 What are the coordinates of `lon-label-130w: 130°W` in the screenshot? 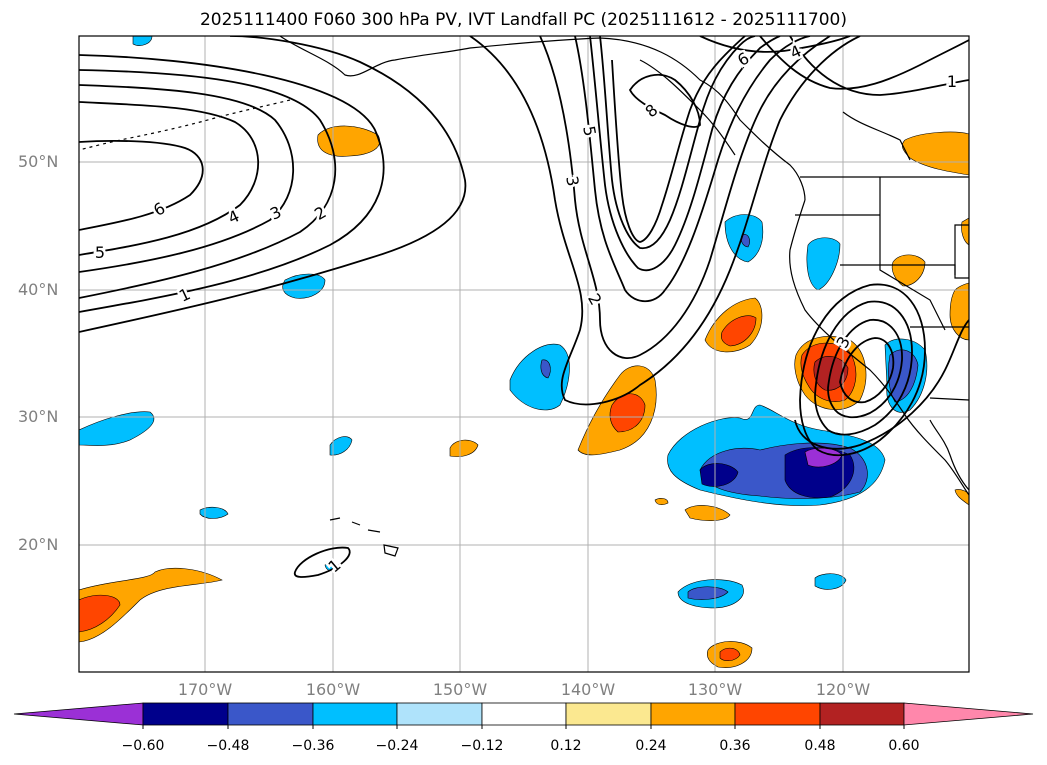 It's located at (715, 689).